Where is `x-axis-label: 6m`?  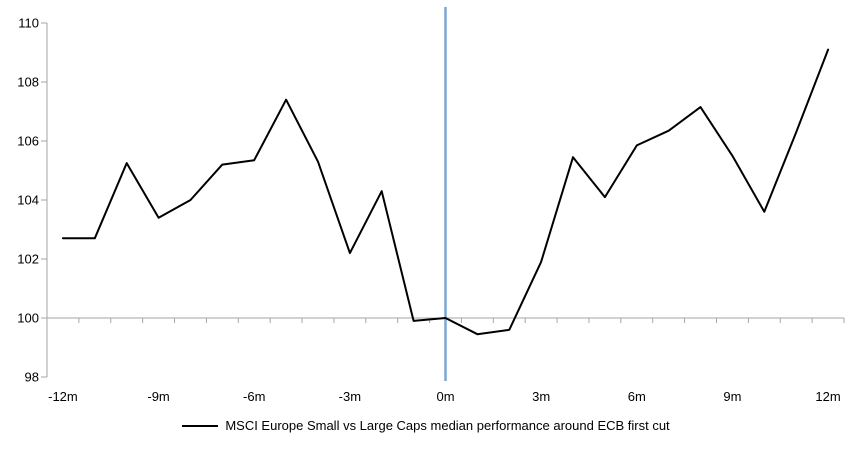
x-axis-label: 6m is located at coordinates (637, 396).